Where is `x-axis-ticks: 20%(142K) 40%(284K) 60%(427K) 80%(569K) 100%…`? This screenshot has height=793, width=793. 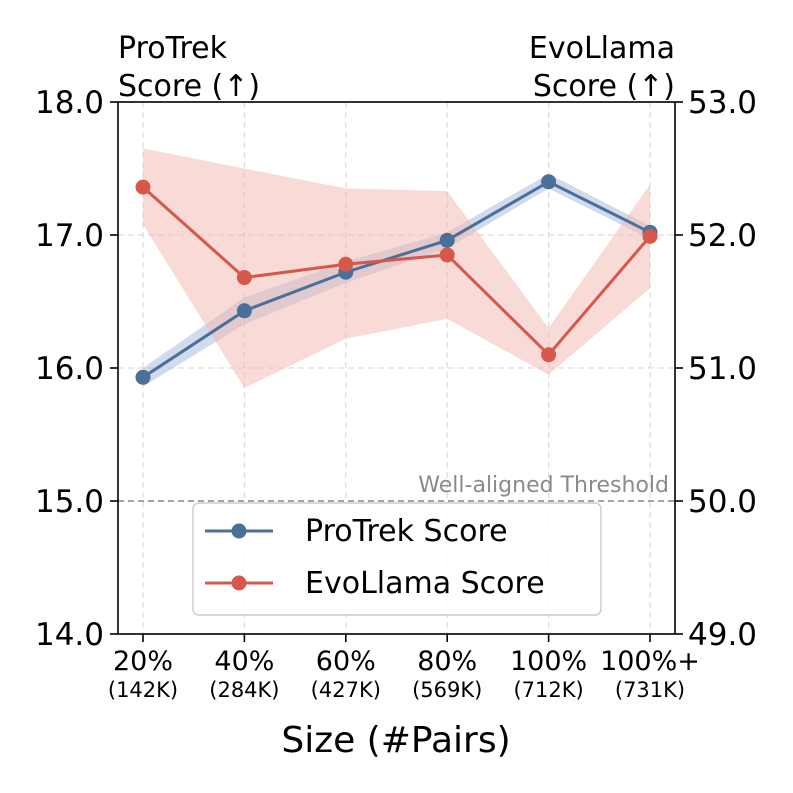
x-axis-ticks: 20%(142K) 40%(284K) 60%(427K) 80%(569K) 100%… is located at coordinates (404, 668).